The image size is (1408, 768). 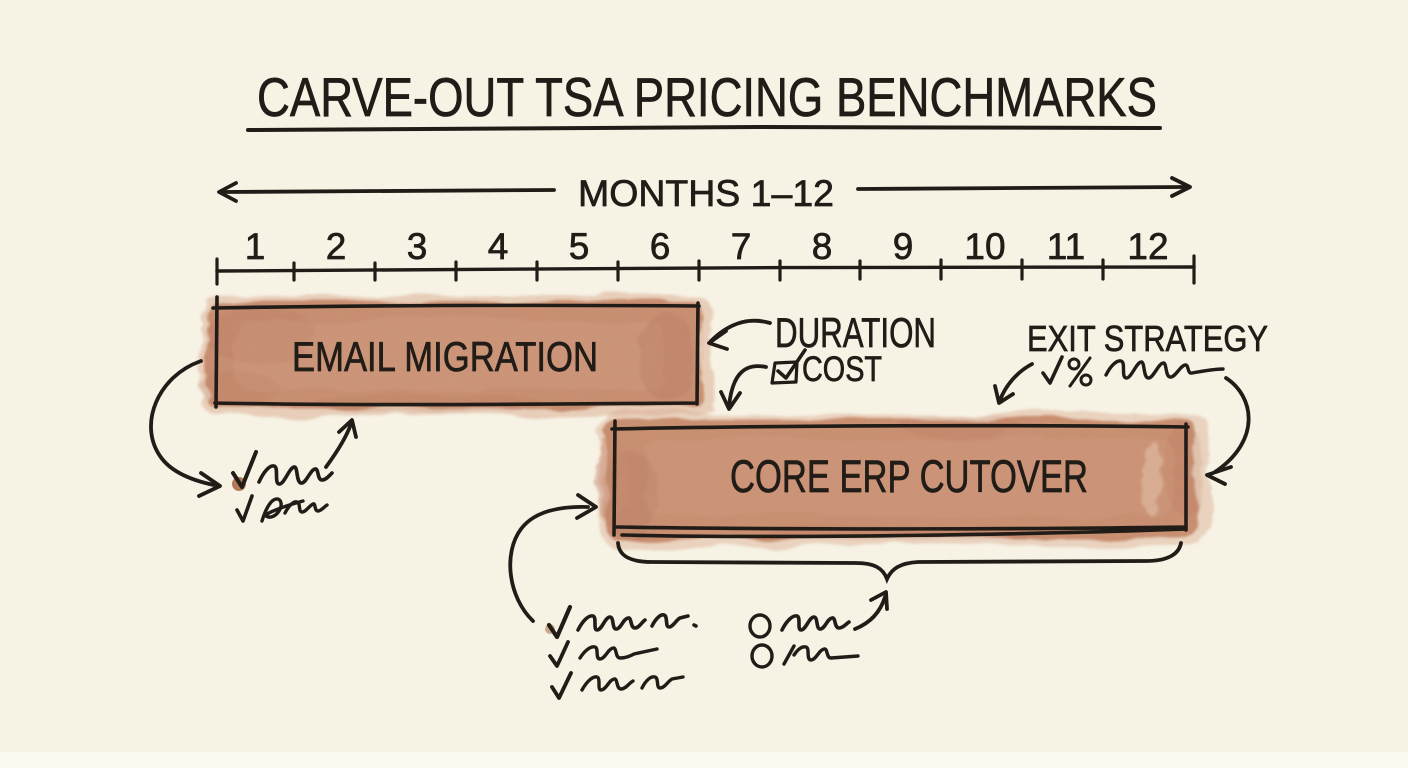 I want to click on svg-text: COST, so click(x=842, y=369).